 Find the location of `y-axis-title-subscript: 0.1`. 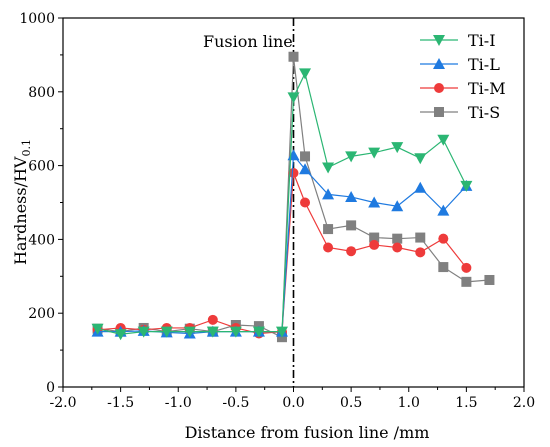

y-axis-title-subscript: 0.1 is located at coordinates (26, 148).